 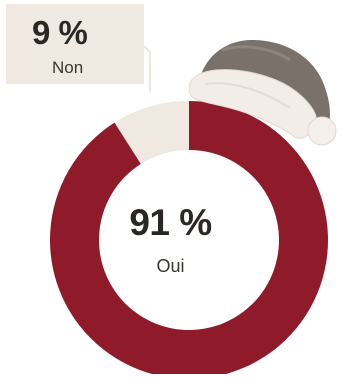 What do you see at coordinates (68, 67) in the screenshot?
I see `non-label: Non` at bounding box center [68, 67].